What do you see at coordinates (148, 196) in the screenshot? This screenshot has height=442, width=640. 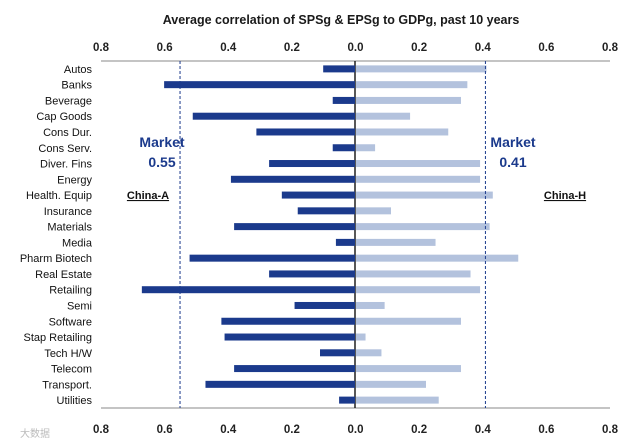 I see `side-label-china-a: China-A` at bounding box center [148, 196].